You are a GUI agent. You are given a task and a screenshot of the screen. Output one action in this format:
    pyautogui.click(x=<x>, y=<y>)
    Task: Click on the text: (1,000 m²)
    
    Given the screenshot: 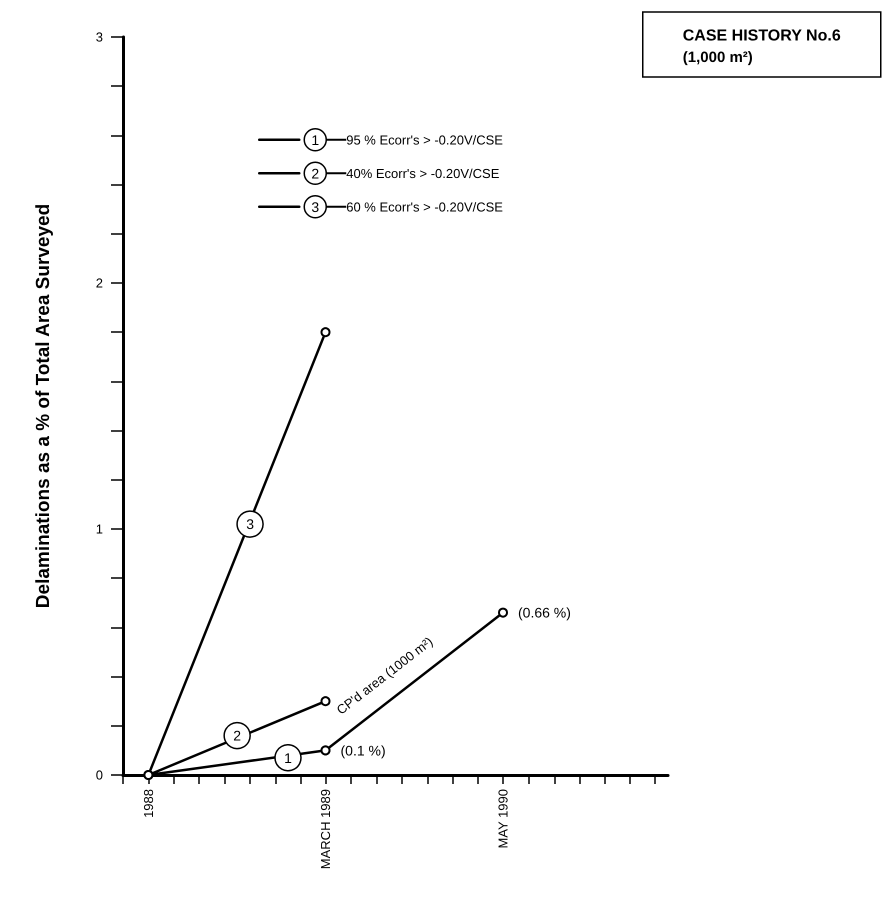 What is the action you would take?
    pyautogui.click(x=717, y=57)
    